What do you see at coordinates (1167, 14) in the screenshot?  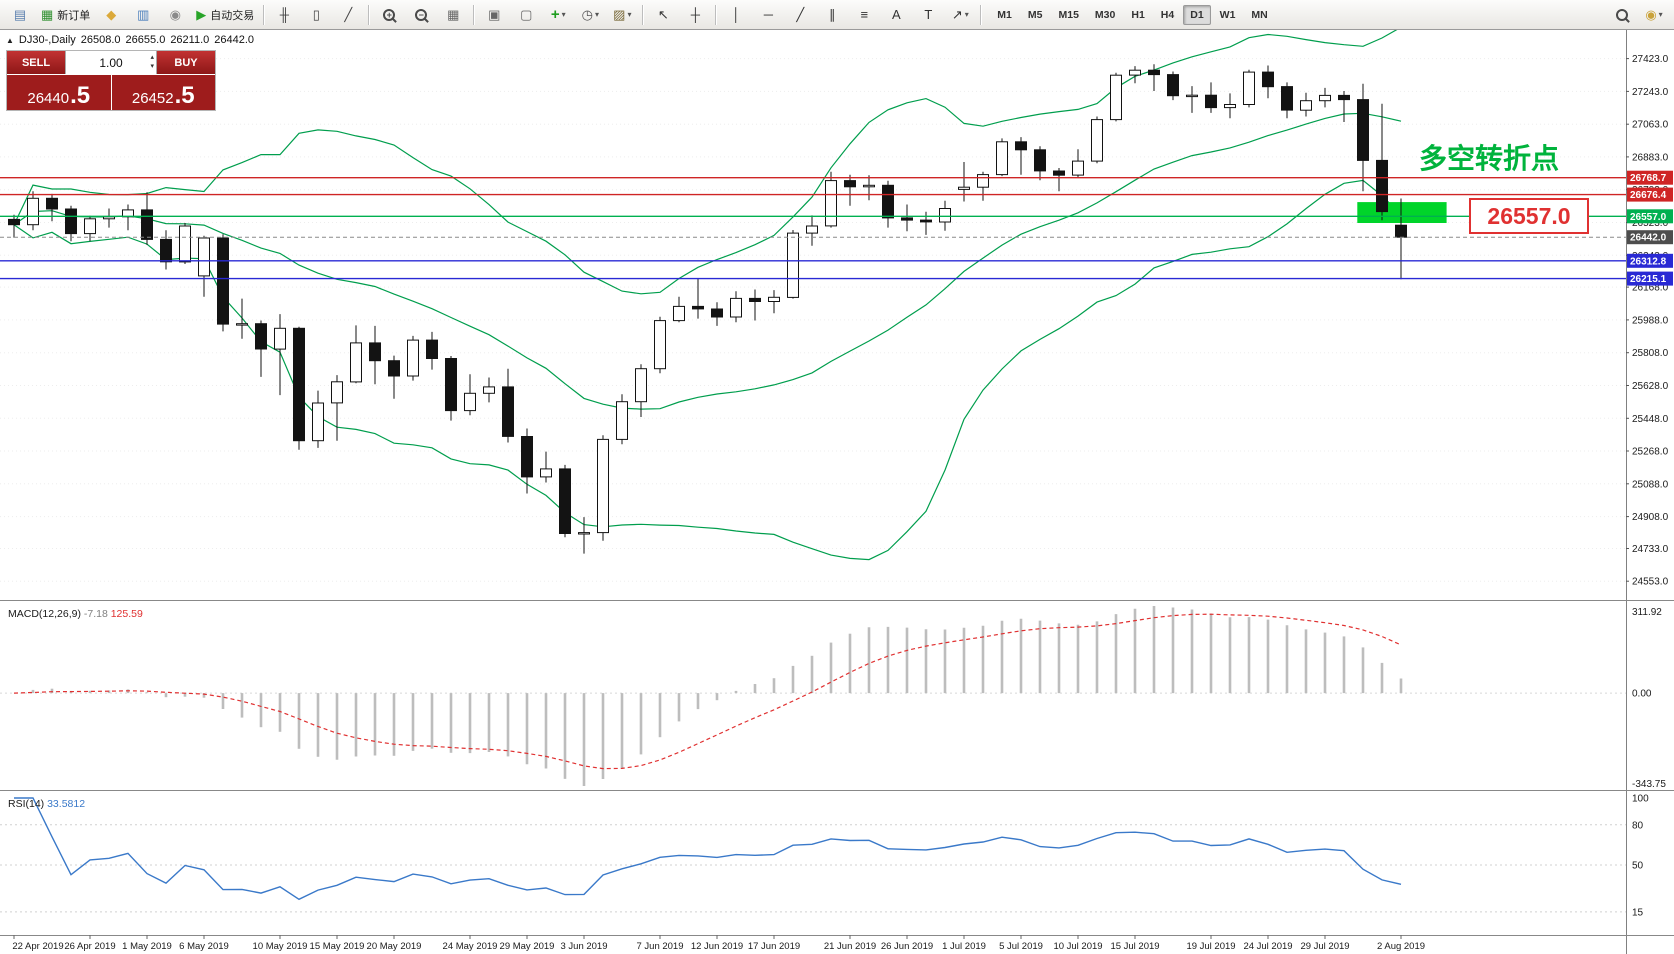 I see `timeframe-h4: H4` at bounding box center [1167, 14].